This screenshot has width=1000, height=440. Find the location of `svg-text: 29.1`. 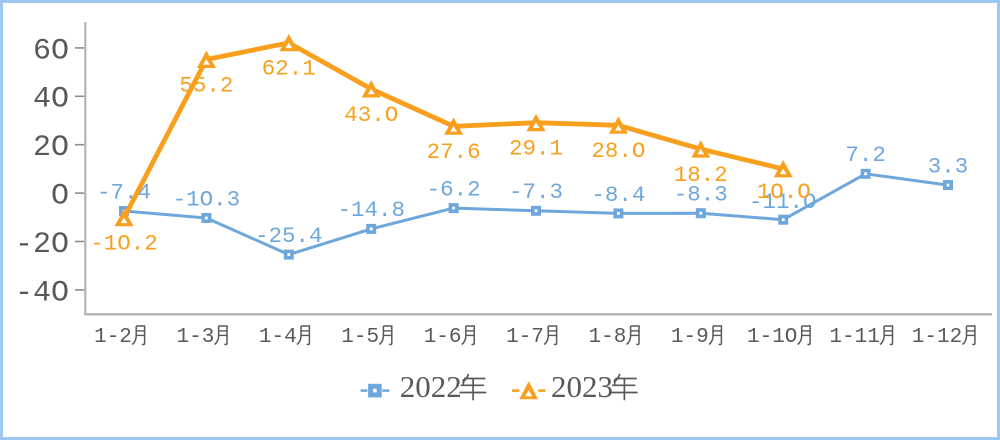

svg-text: 29.1 is located at coordinates (536, 148).